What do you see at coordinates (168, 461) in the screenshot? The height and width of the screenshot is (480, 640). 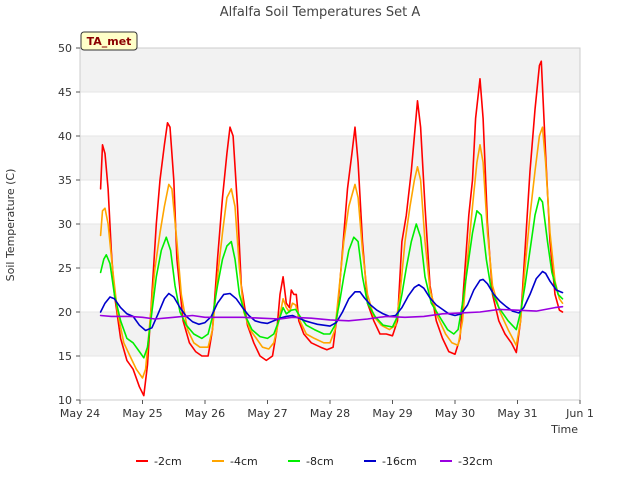 I see `legend-label: -2cm` at bounding box center [168, 461].